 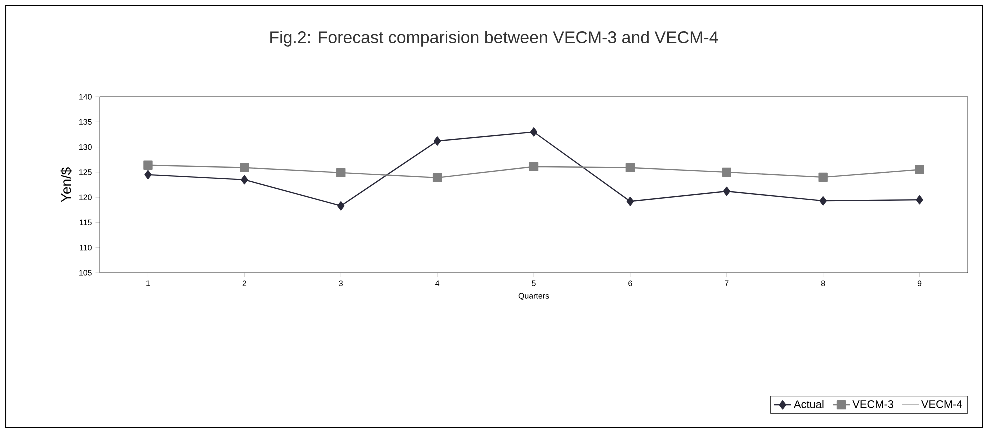 What do you see at coordinates (809, 404) in the screenshot?
I see `legend-label: Actual` at bounding box center [809, 404].